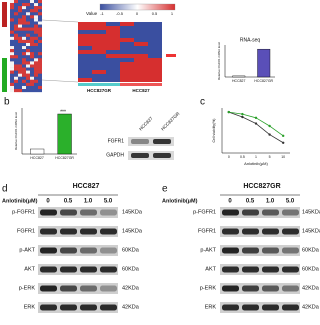 The width and height of the screenshot is (320, 325). What do you see at coordinates (269, 134) in the screenshot?
I see `point` at bounding box center [269, 134].